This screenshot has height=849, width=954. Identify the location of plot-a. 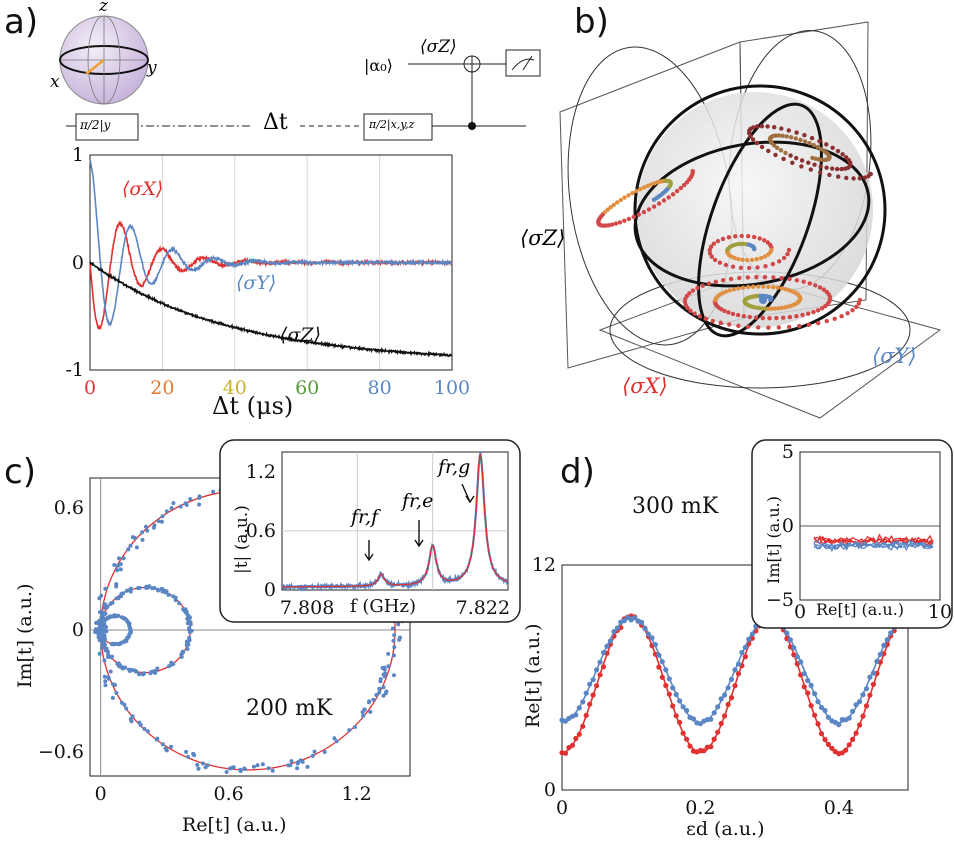
(271, 262).